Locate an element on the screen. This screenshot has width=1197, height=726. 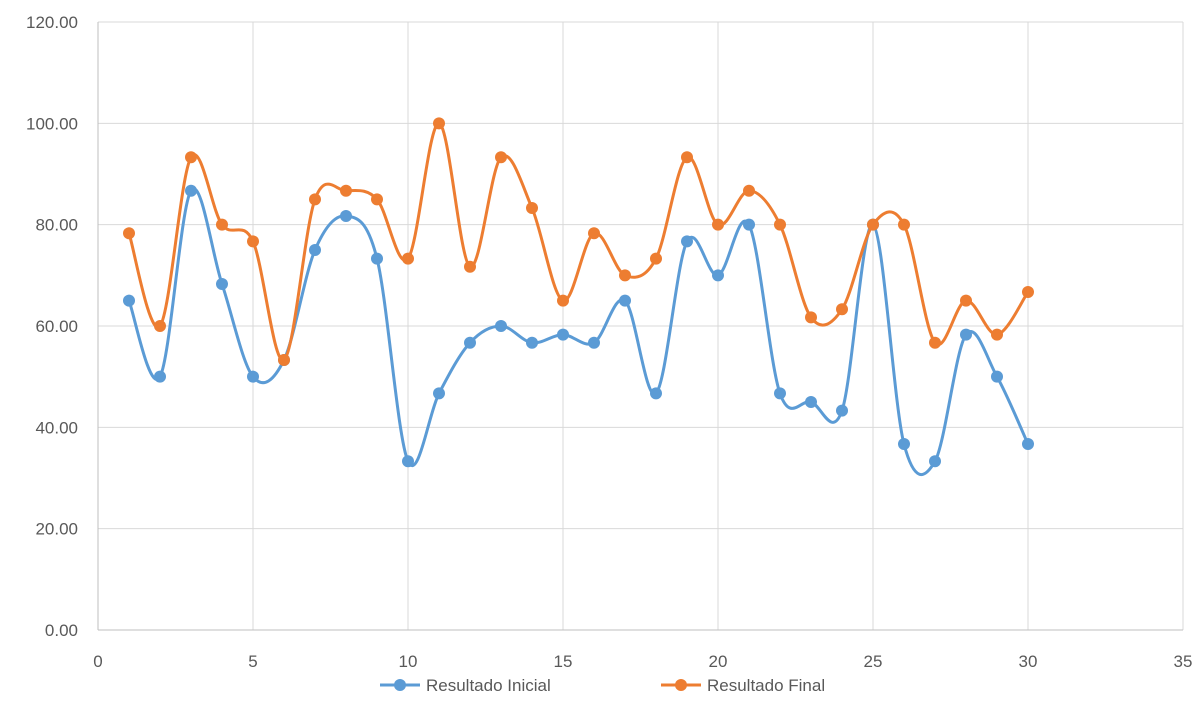
y-tick-label: 80.00 is located at coordinates (56, 225).